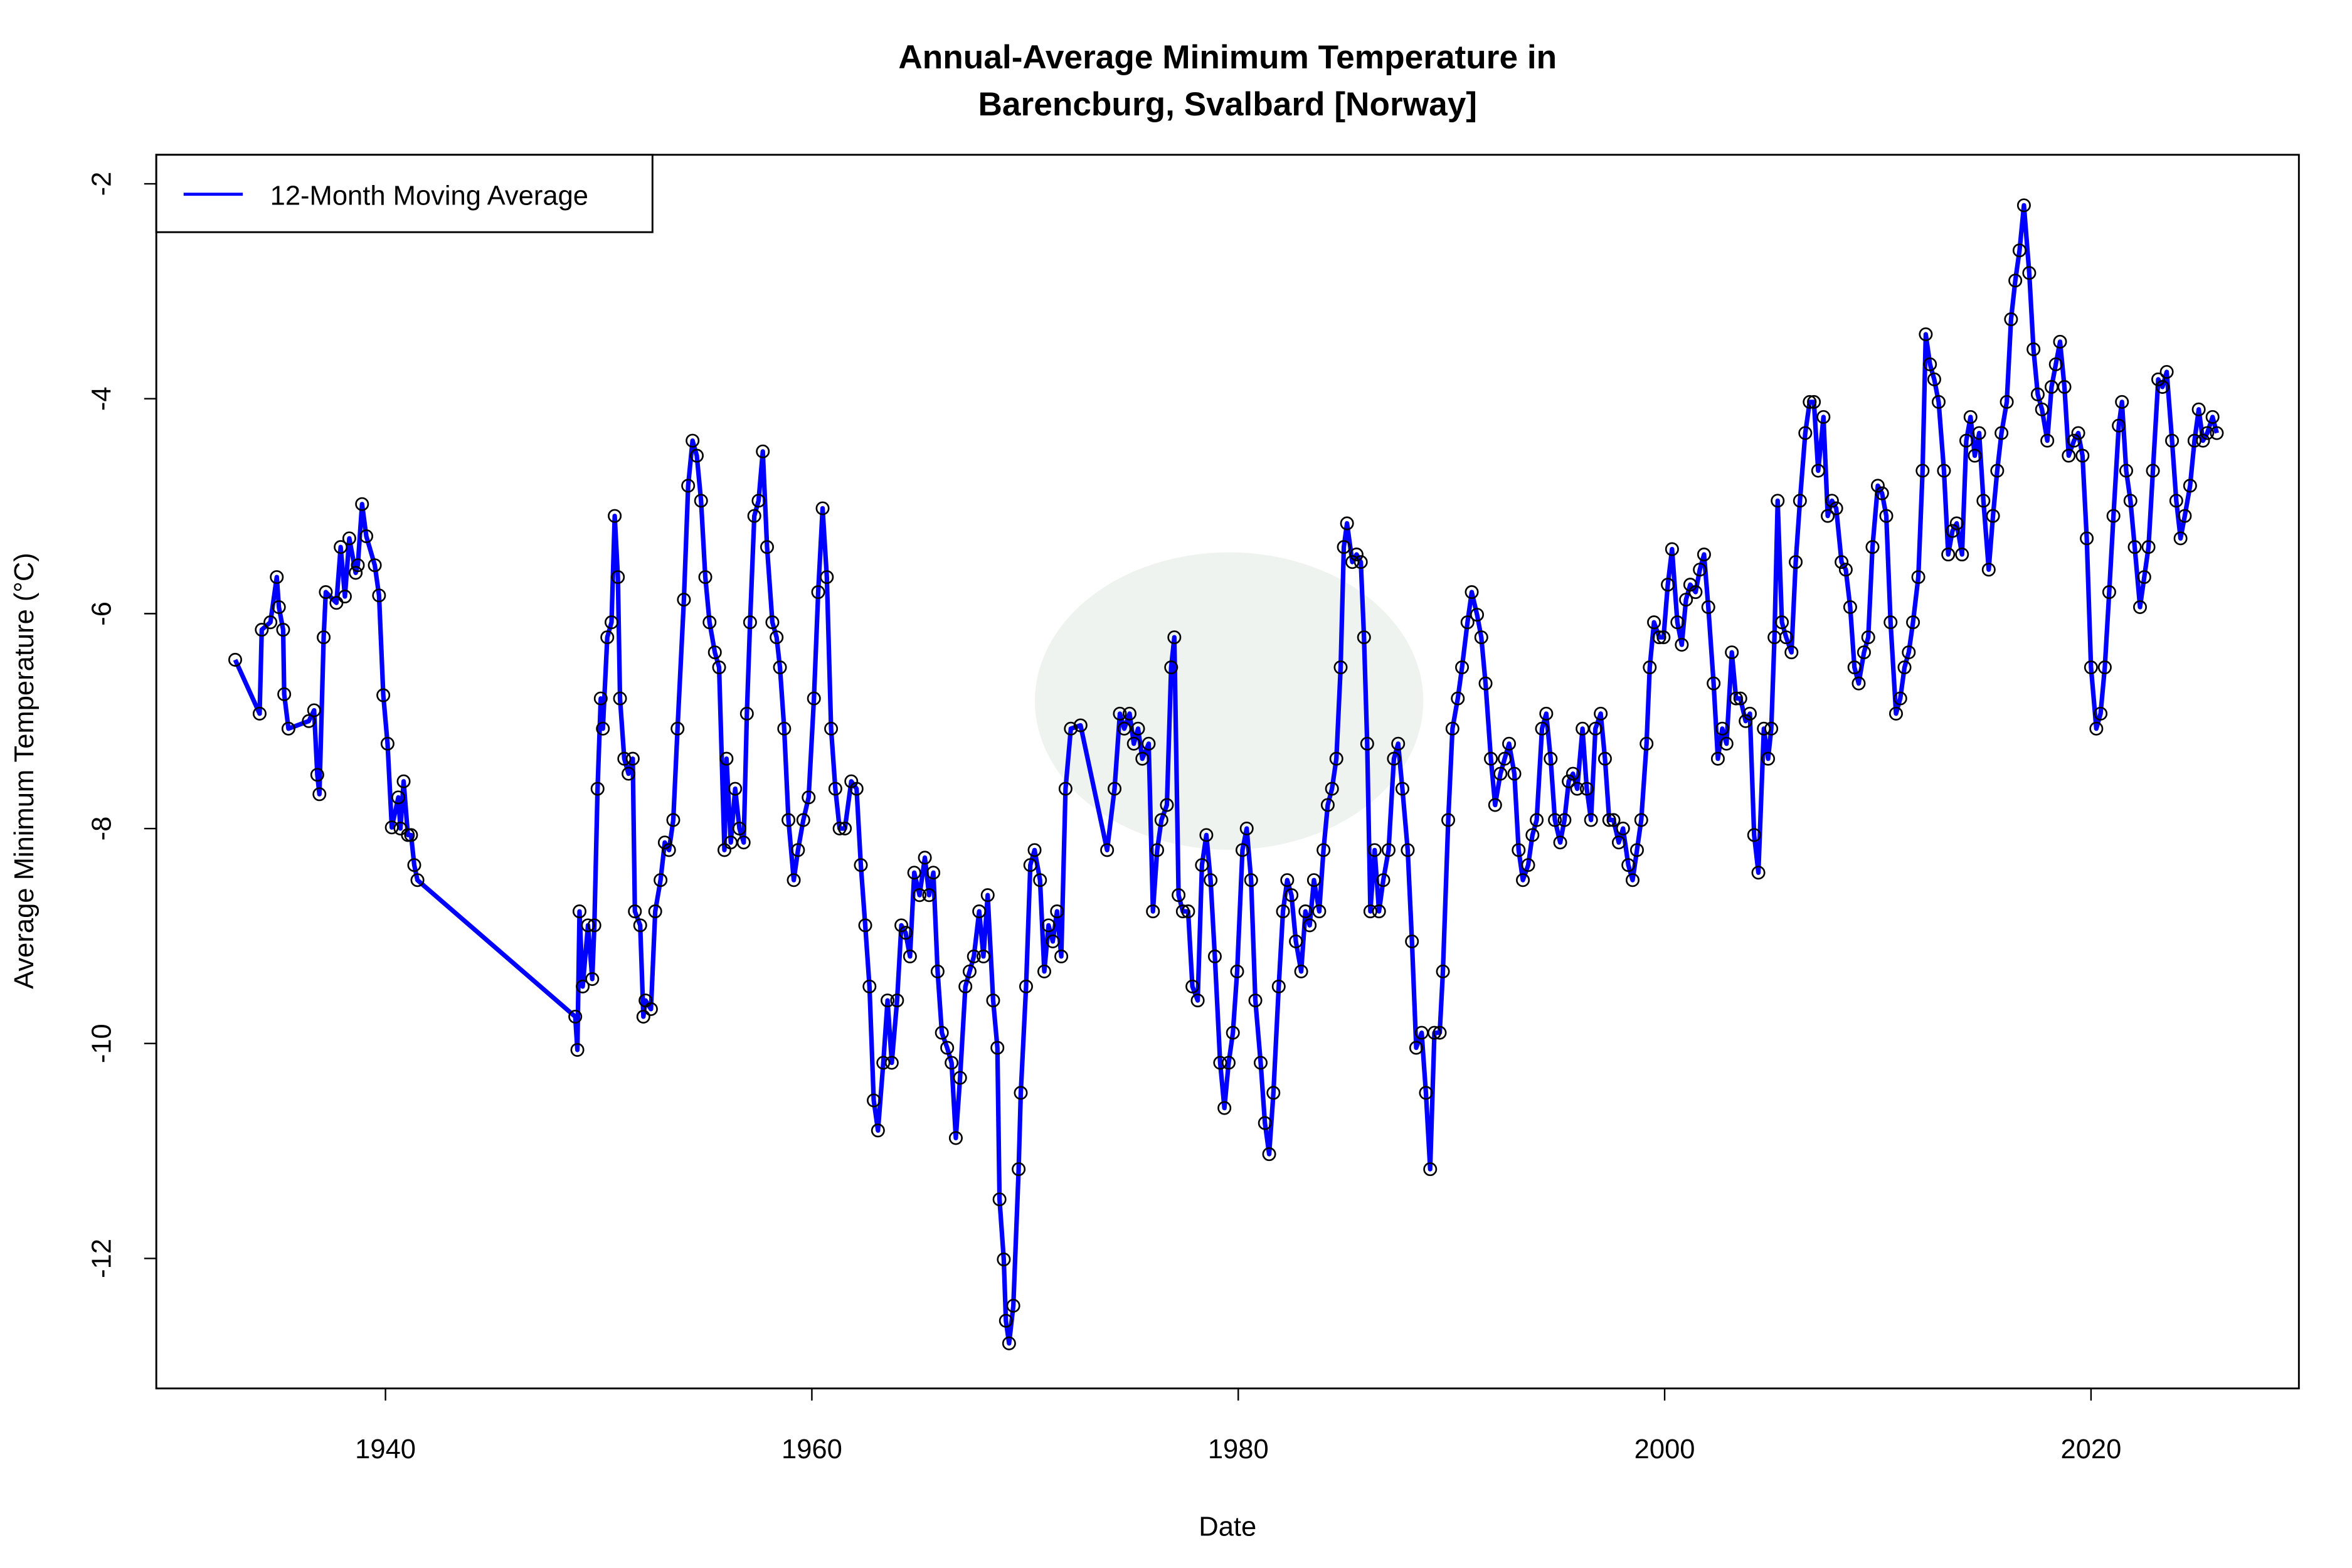 Image resolution: width=2352 pixels, height=1568 pixels. Describe the element at coordinates (2090, 1449) in the screenshot. I see `x-tick-label: 2020` at that location.